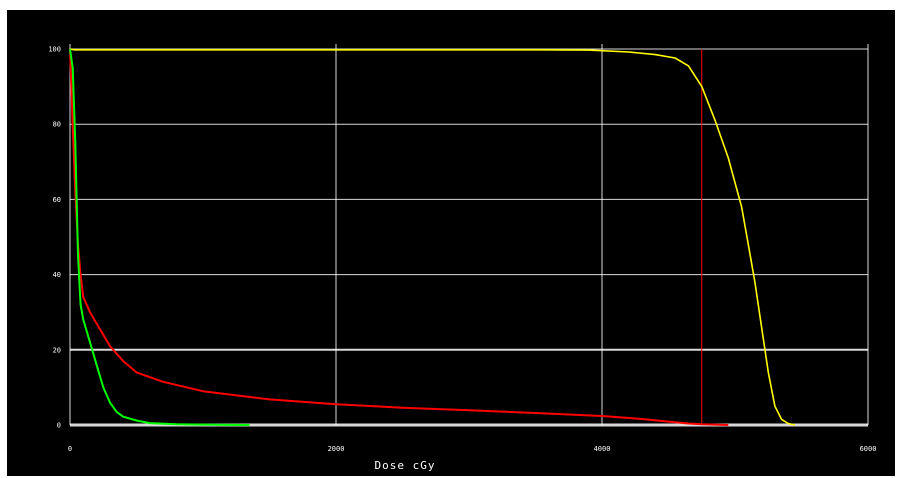  What do you see at coordinates (405, 465) in the screenshot?
I see `x-axis-title: Dose cGy` at bounding box center [405, 465].